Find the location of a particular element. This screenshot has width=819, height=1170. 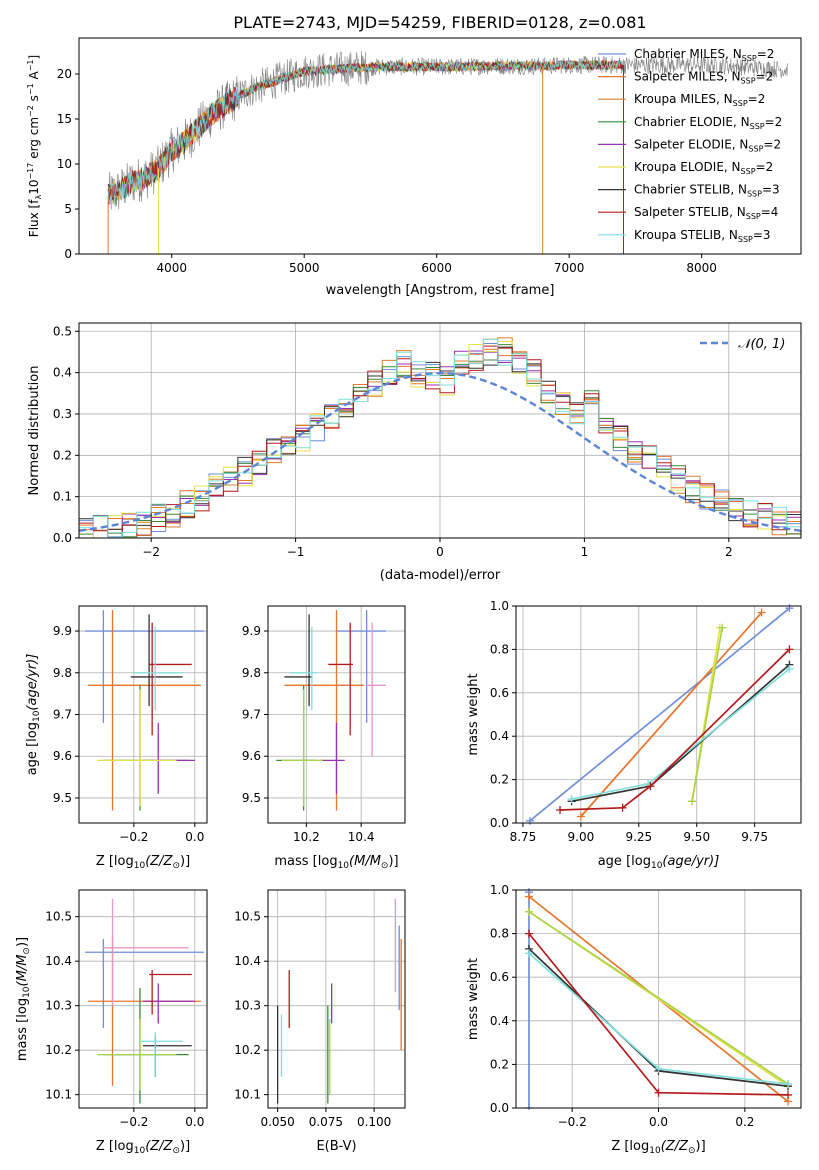

x-tick-label: 10.2 is located at coordinates (306, 837).